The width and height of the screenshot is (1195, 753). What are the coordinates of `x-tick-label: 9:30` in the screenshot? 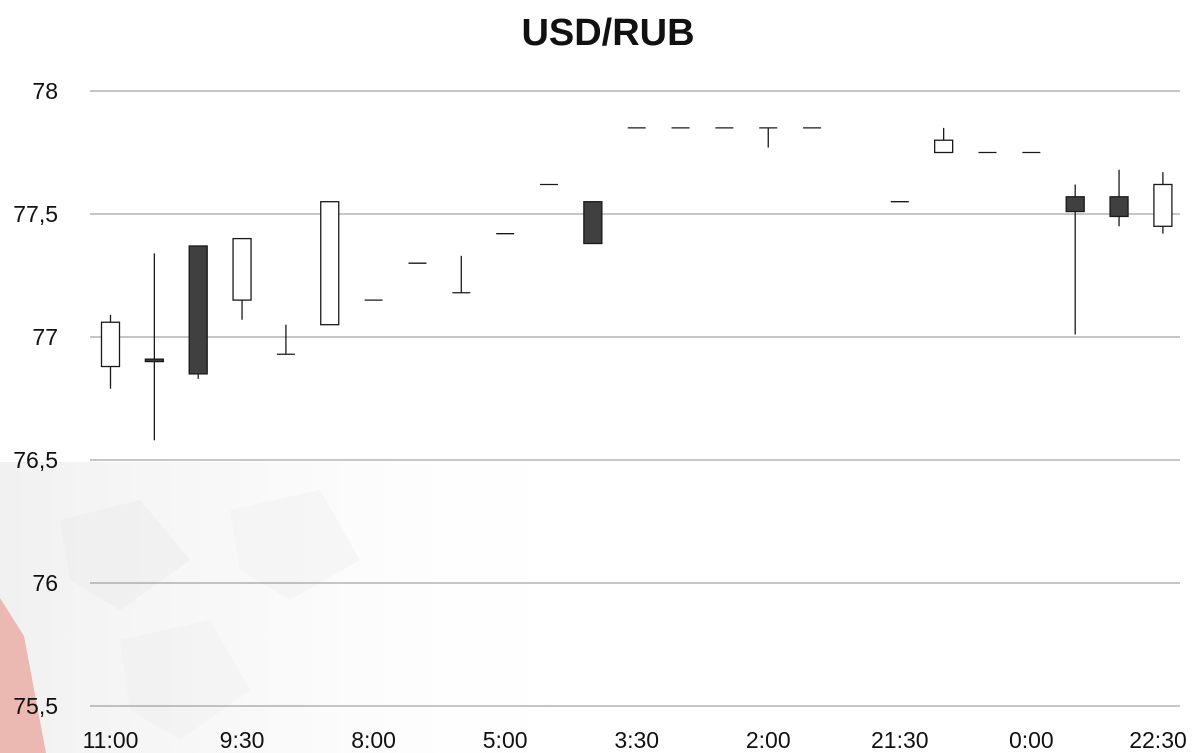 It's located at (242, 740).